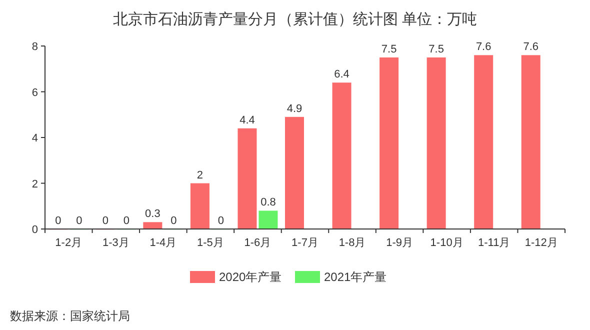  Describe the element at coordinates (494, 243) in the screenshot. I see `x-tick-label: 1-11月` at that location.